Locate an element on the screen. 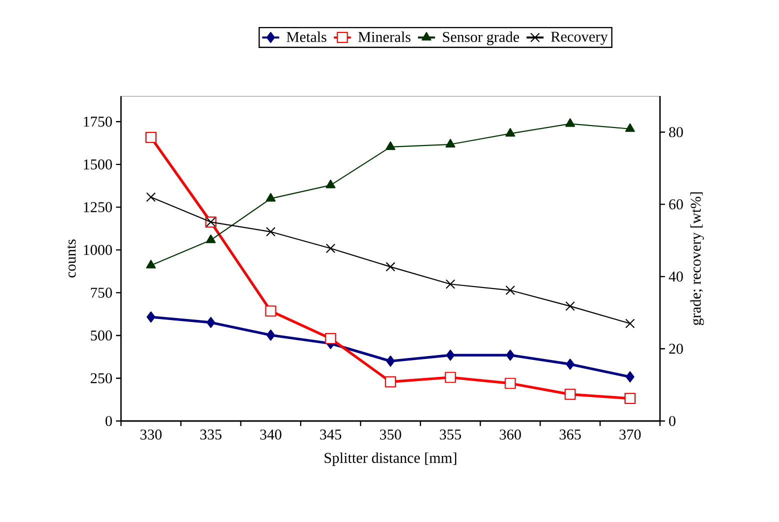 Image resolution: width=779 pixels, height=522 pixels. y2-tick-label: 80 is located at coordinates (676, 132).